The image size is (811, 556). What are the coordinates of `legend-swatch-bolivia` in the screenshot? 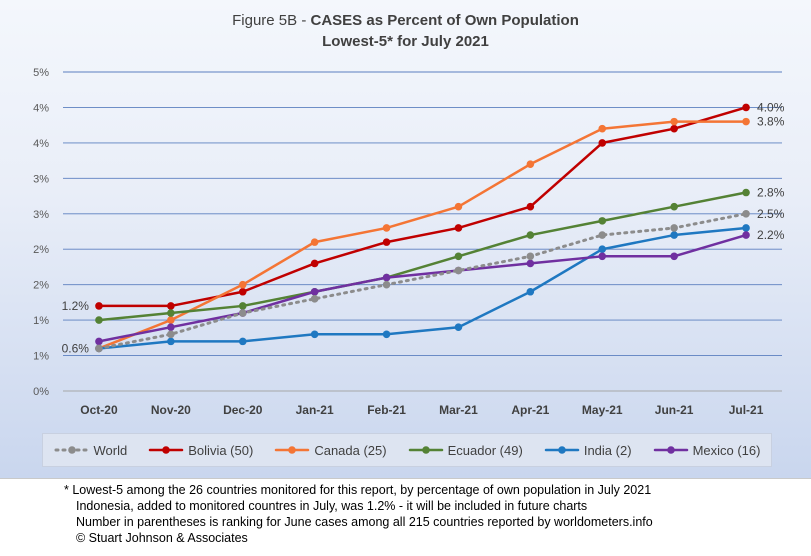 It's located at (166, 450).